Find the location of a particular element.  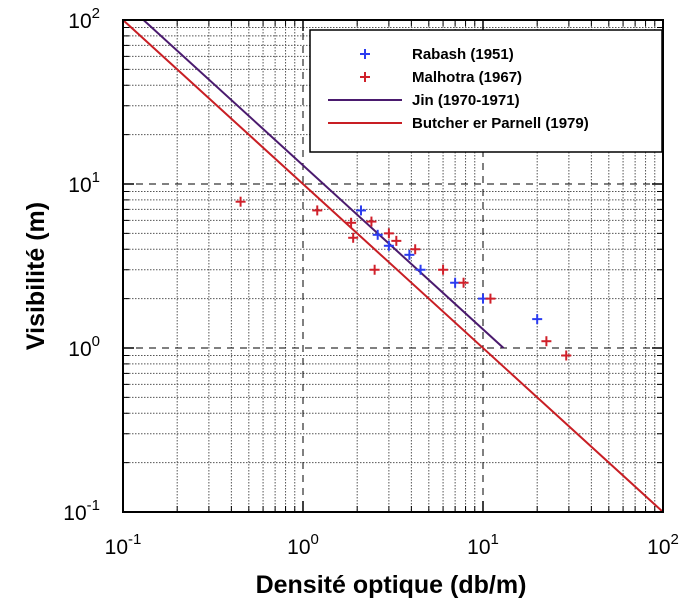

y-tick-label: 10⁻¹ is located at coordinates (81, 511).